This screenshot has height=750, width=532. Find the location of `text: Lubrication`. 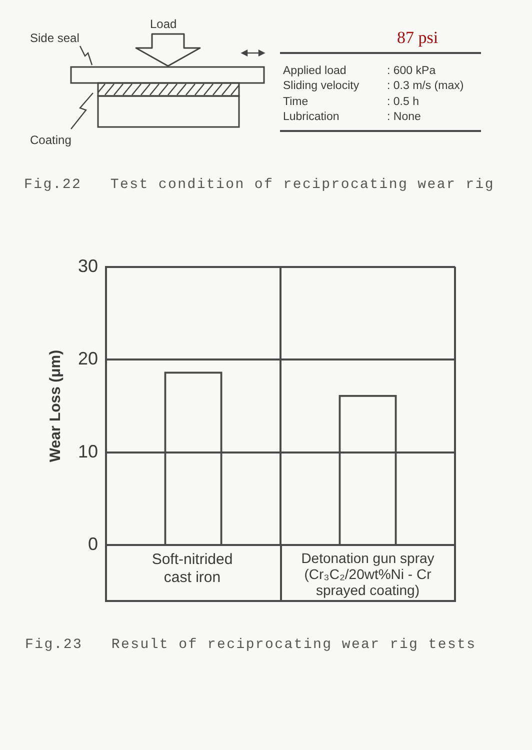

text: Lubrication is located at coordinates (311, 117).